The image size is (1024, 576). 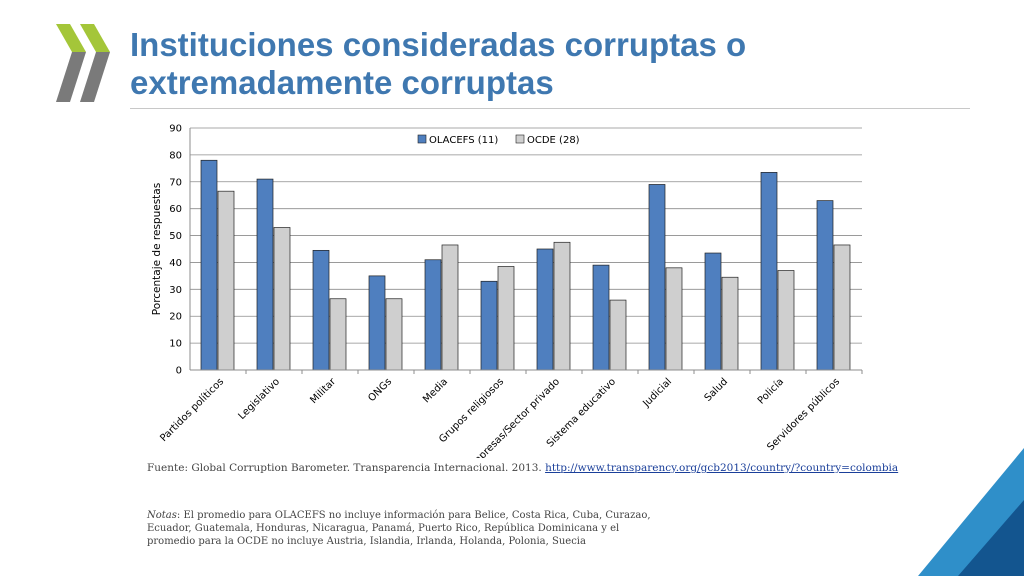 I want to click on corner-decoration, so click(x=971, y=512).